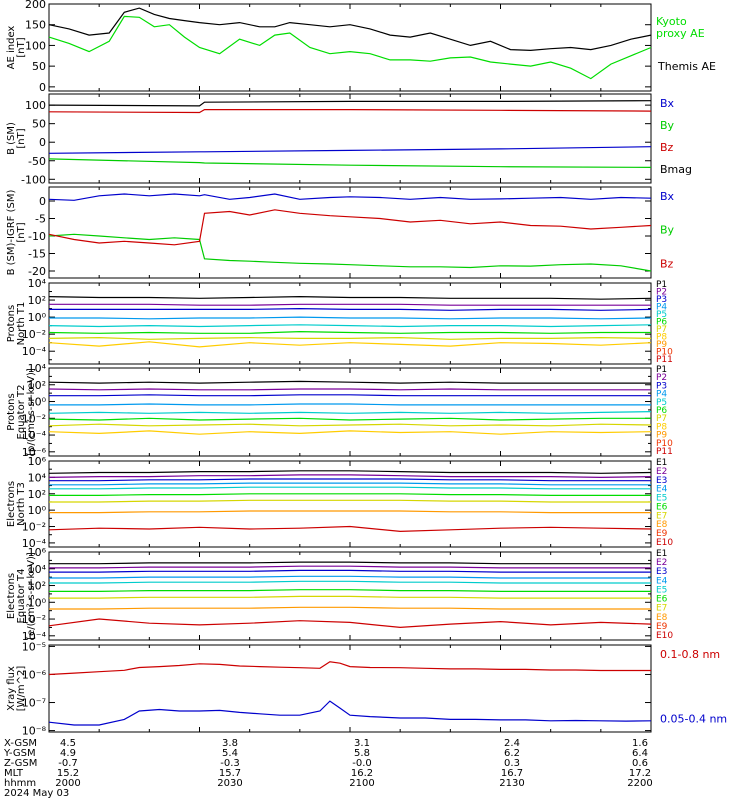  What do you see at coordinates (16, 689) in the screenshot?
I see `y-axis-label: Xray flux[W/m^2]` at bounding box center [16, 689].